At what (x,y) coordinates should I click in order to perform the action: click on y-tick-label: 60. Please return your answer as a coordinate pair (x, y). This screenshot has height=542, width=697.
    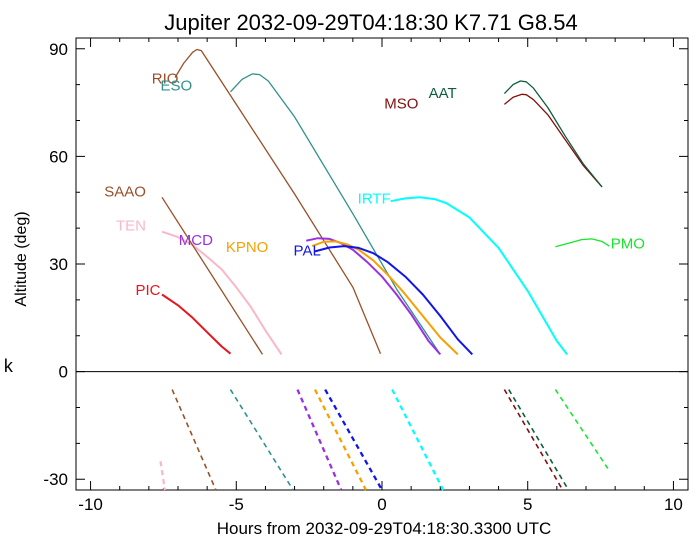
    Looking at the image, I should click on (58, 156).